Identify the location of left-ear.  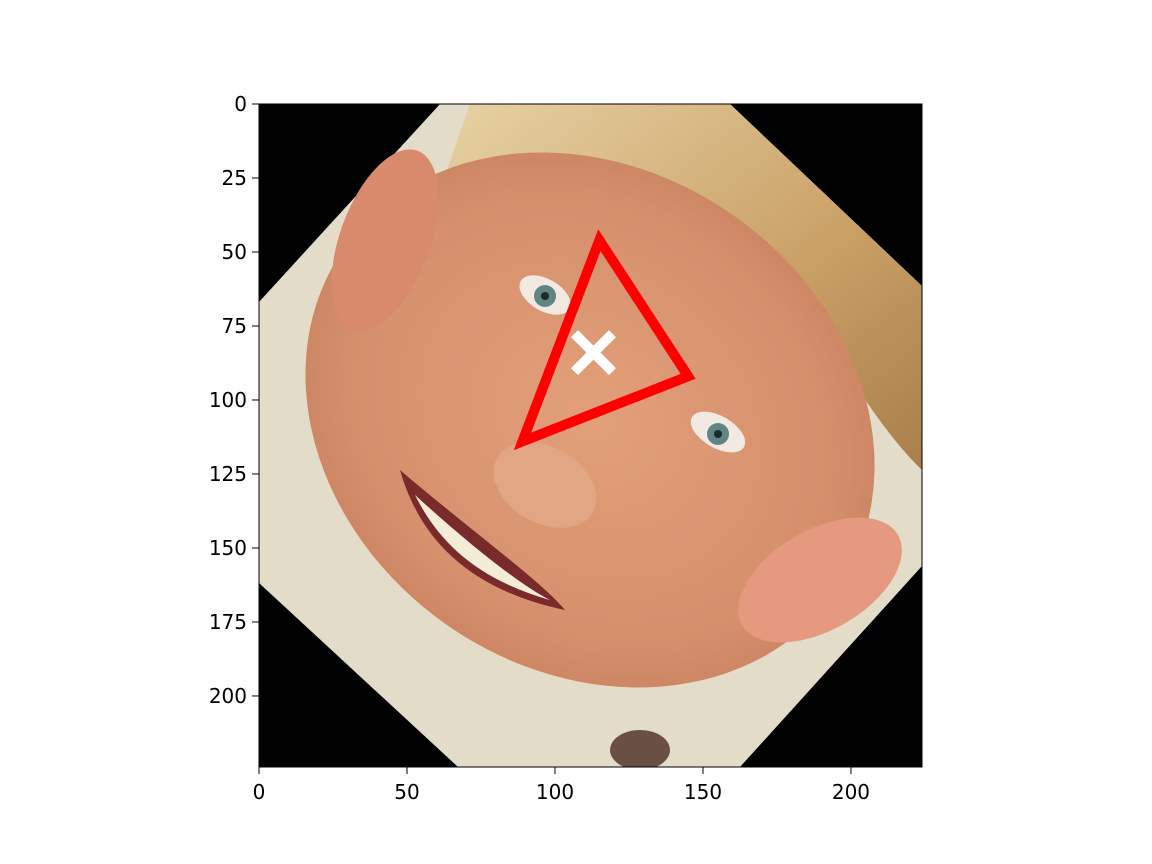
(385, 240).